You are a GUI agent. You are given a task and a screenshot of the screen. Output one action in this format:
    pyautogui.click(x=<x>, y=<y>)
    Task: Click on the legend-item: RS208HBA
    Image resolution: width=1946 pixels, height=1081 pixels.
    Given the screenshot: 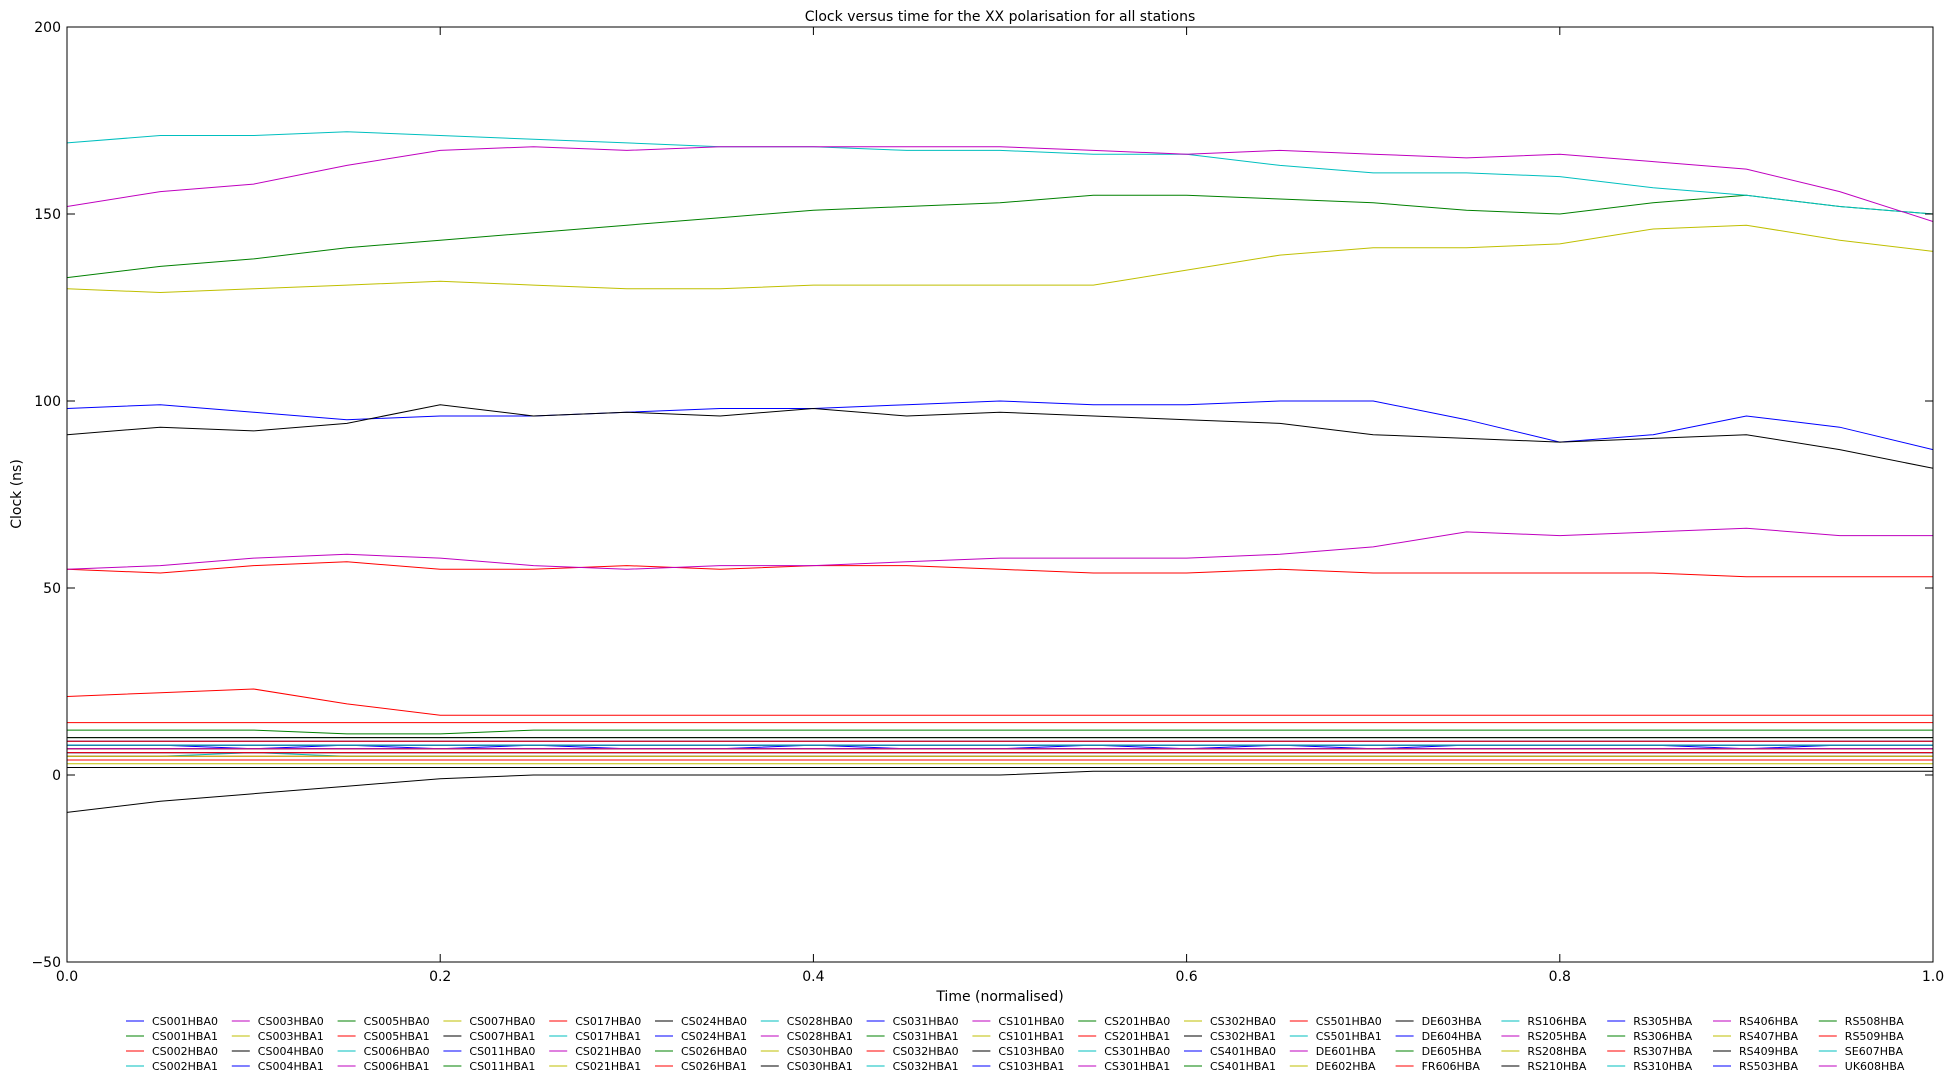 What is the action you would take?
    pyautogui.click(x=1544, y=1051)
    